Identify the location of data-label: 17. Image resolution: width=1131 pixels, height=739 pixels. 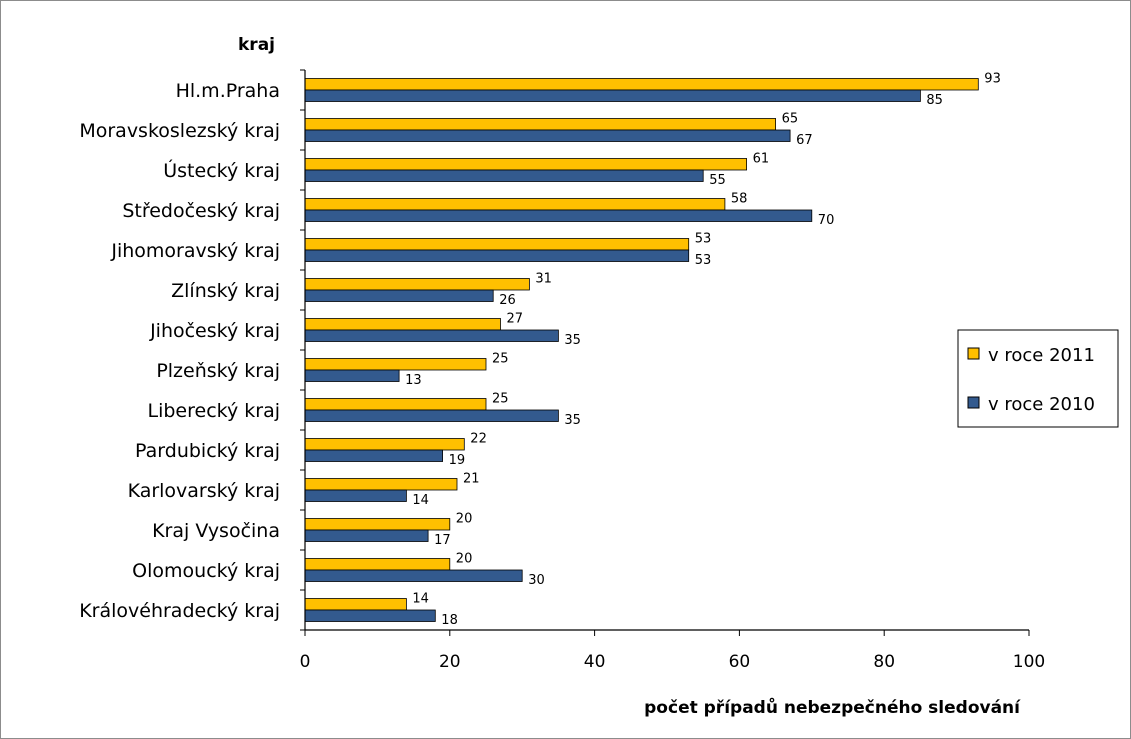
(442, 540).